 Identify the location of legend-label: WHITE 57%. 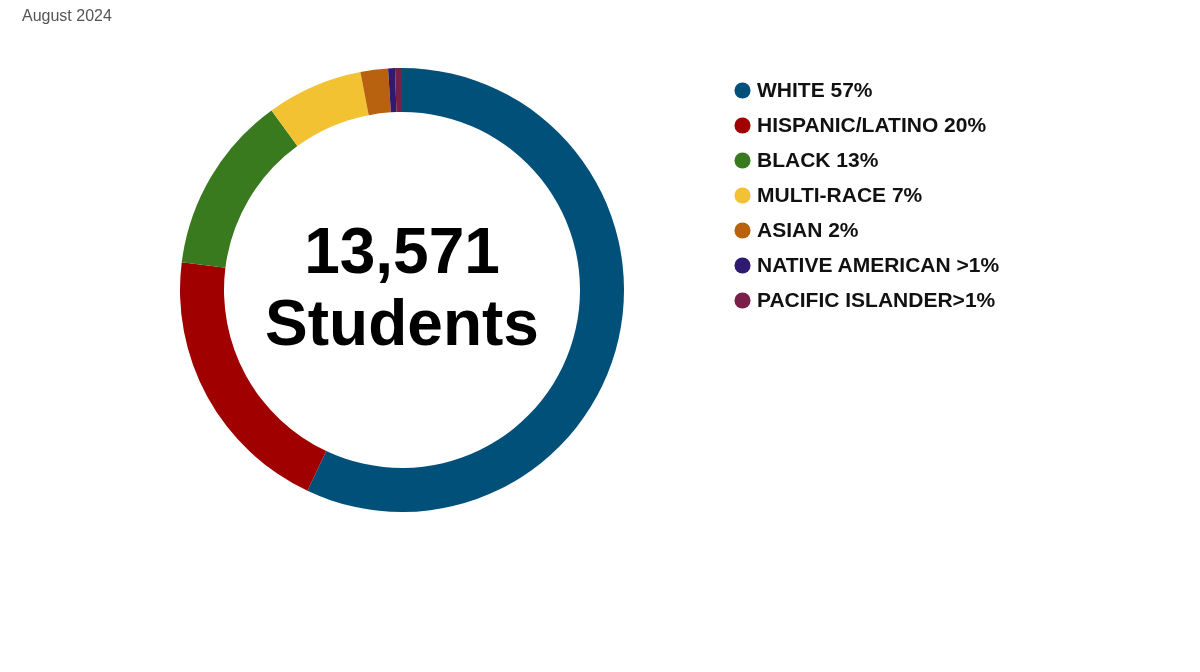
(815, 89).